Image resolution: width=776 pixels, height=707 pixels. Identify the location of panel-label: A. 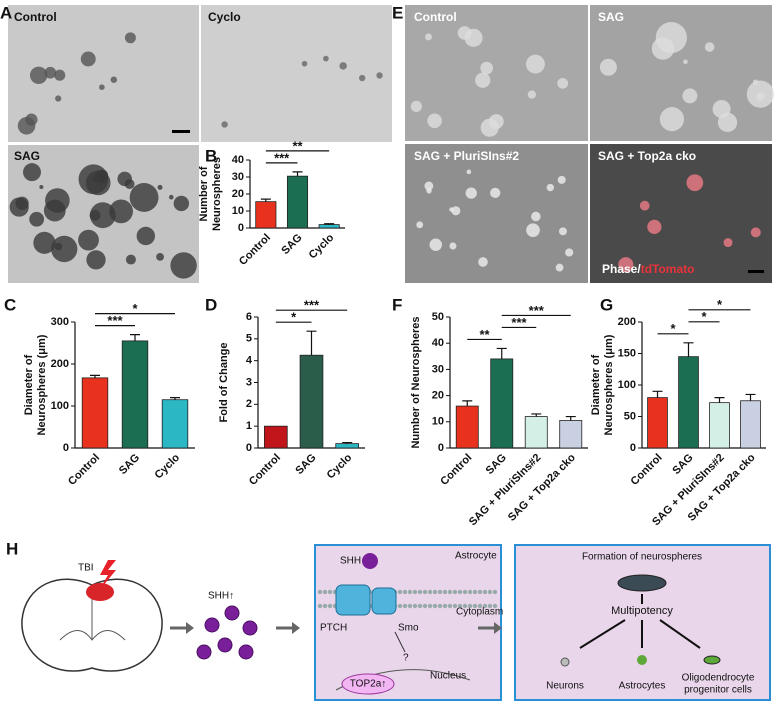
(6, 12).